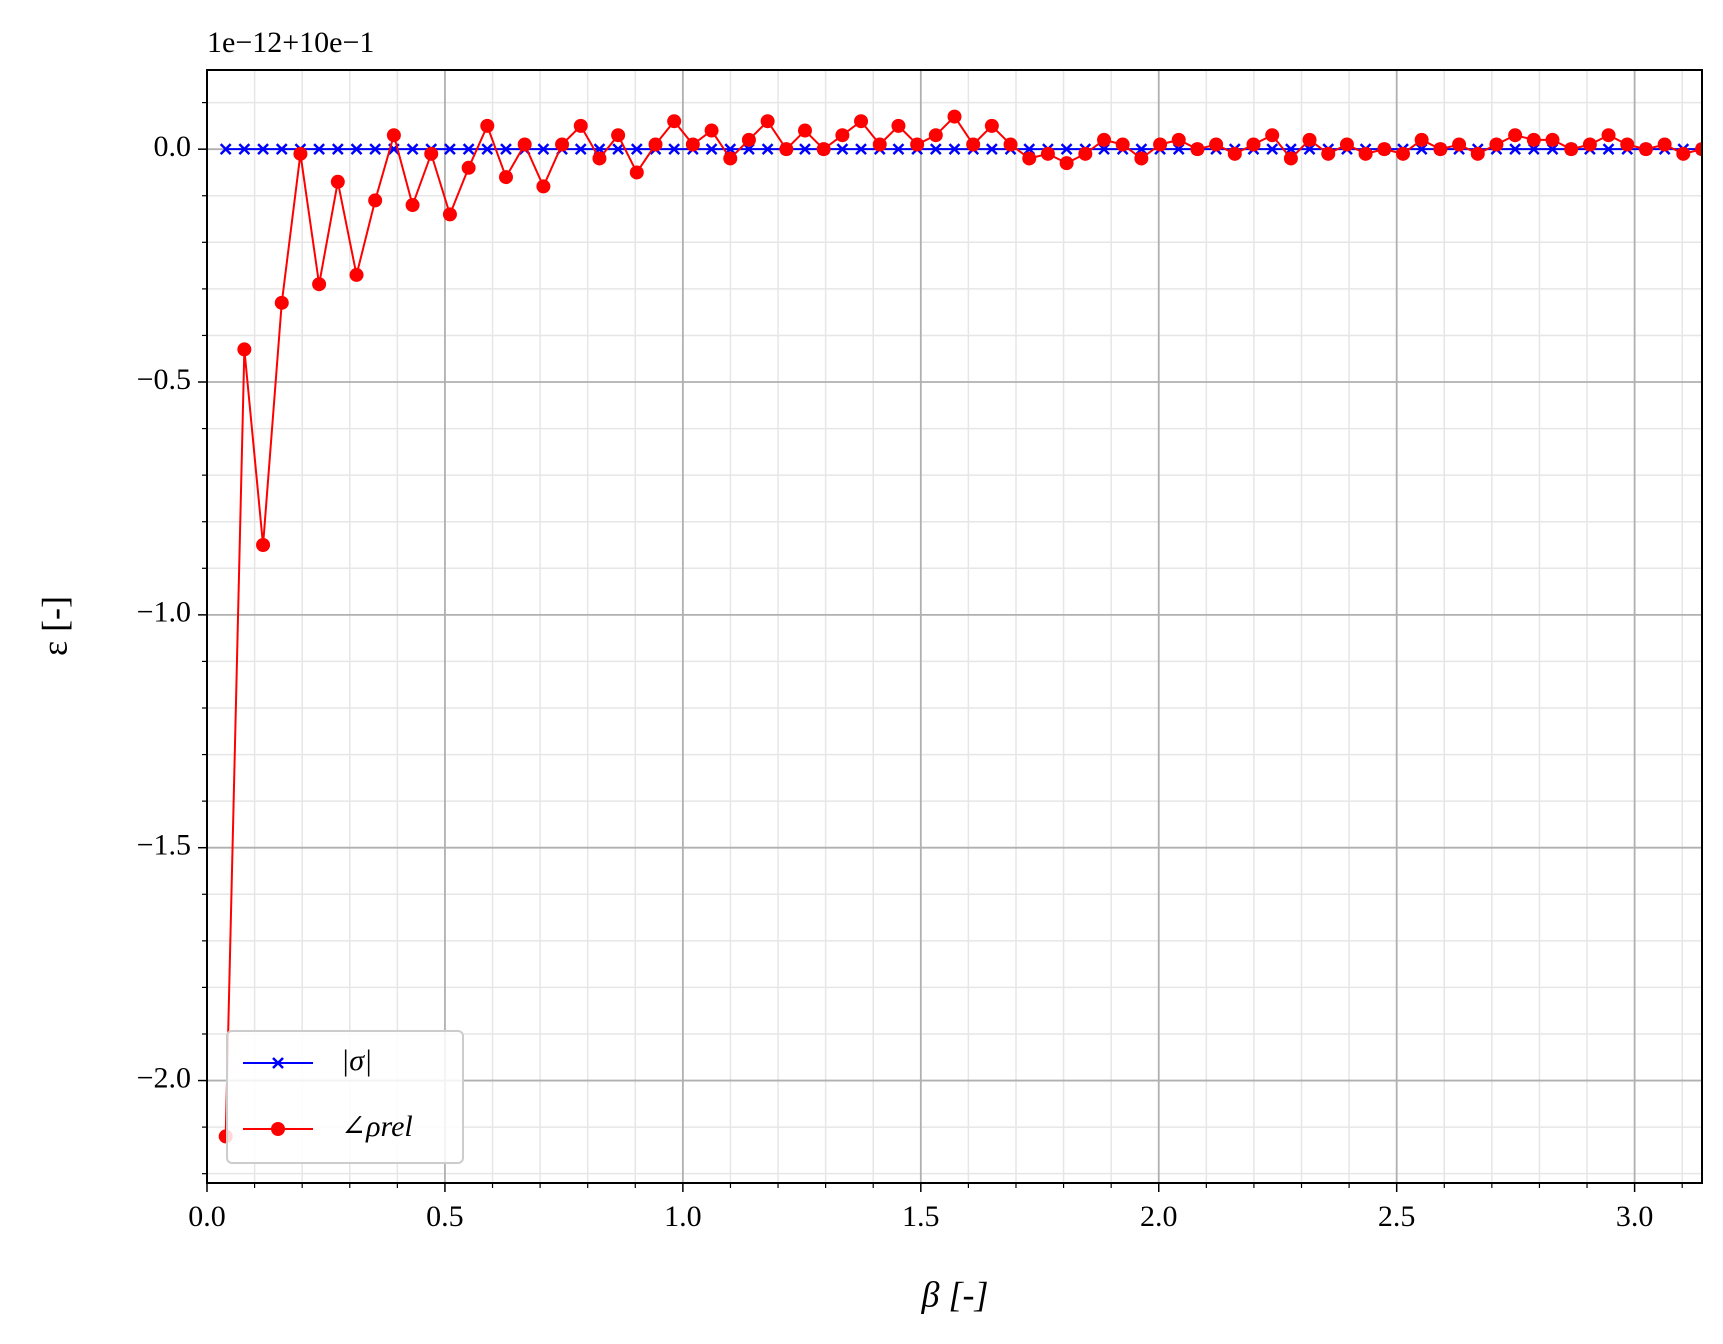 This screenshot has width=1723, height=1344. I want to click on x-tick-label: 0.5, so click(445, 1216).